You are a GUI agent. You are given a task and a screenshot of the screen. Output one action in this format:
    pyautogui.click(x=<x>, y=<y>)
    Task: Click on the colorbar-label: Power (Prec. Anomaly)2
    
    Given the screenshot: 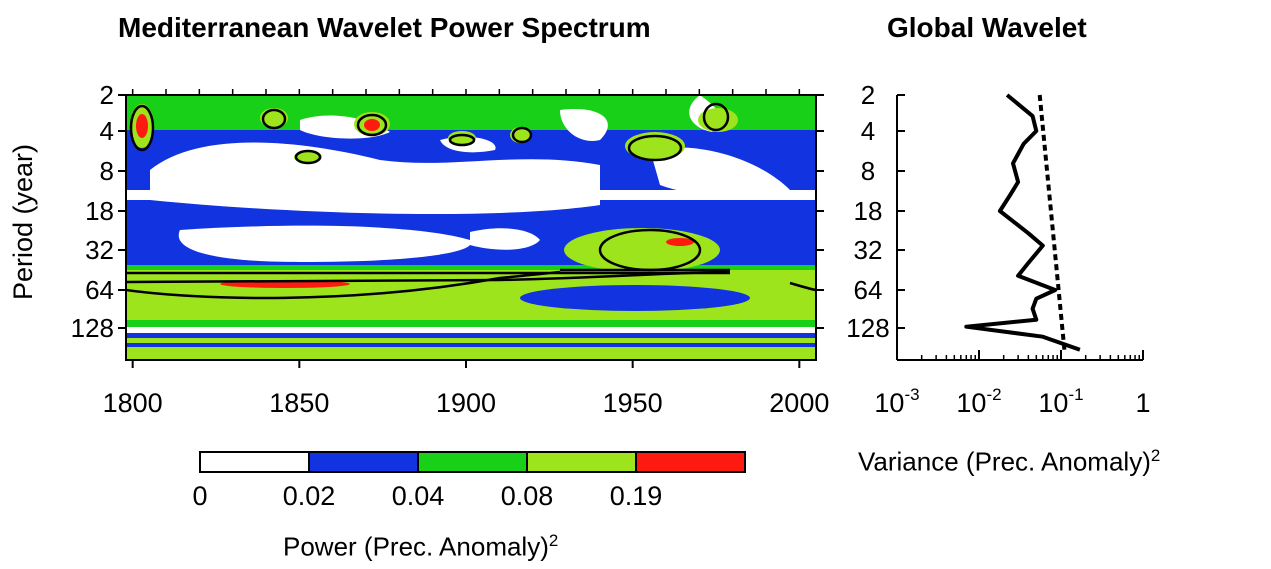 What is the action you would take?
    pyautogui.click(x=420, y=547)
    